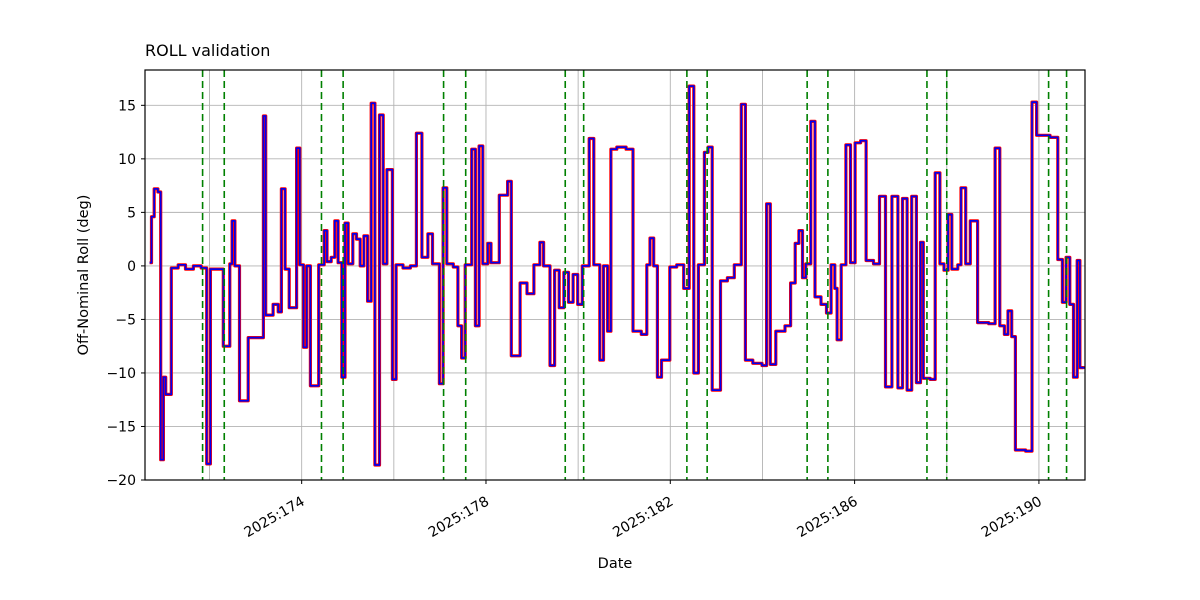  What do you see at coordinates (121, 374) in the screenshot?
I see `tick-label: −10` at bounding box center [121, 374].